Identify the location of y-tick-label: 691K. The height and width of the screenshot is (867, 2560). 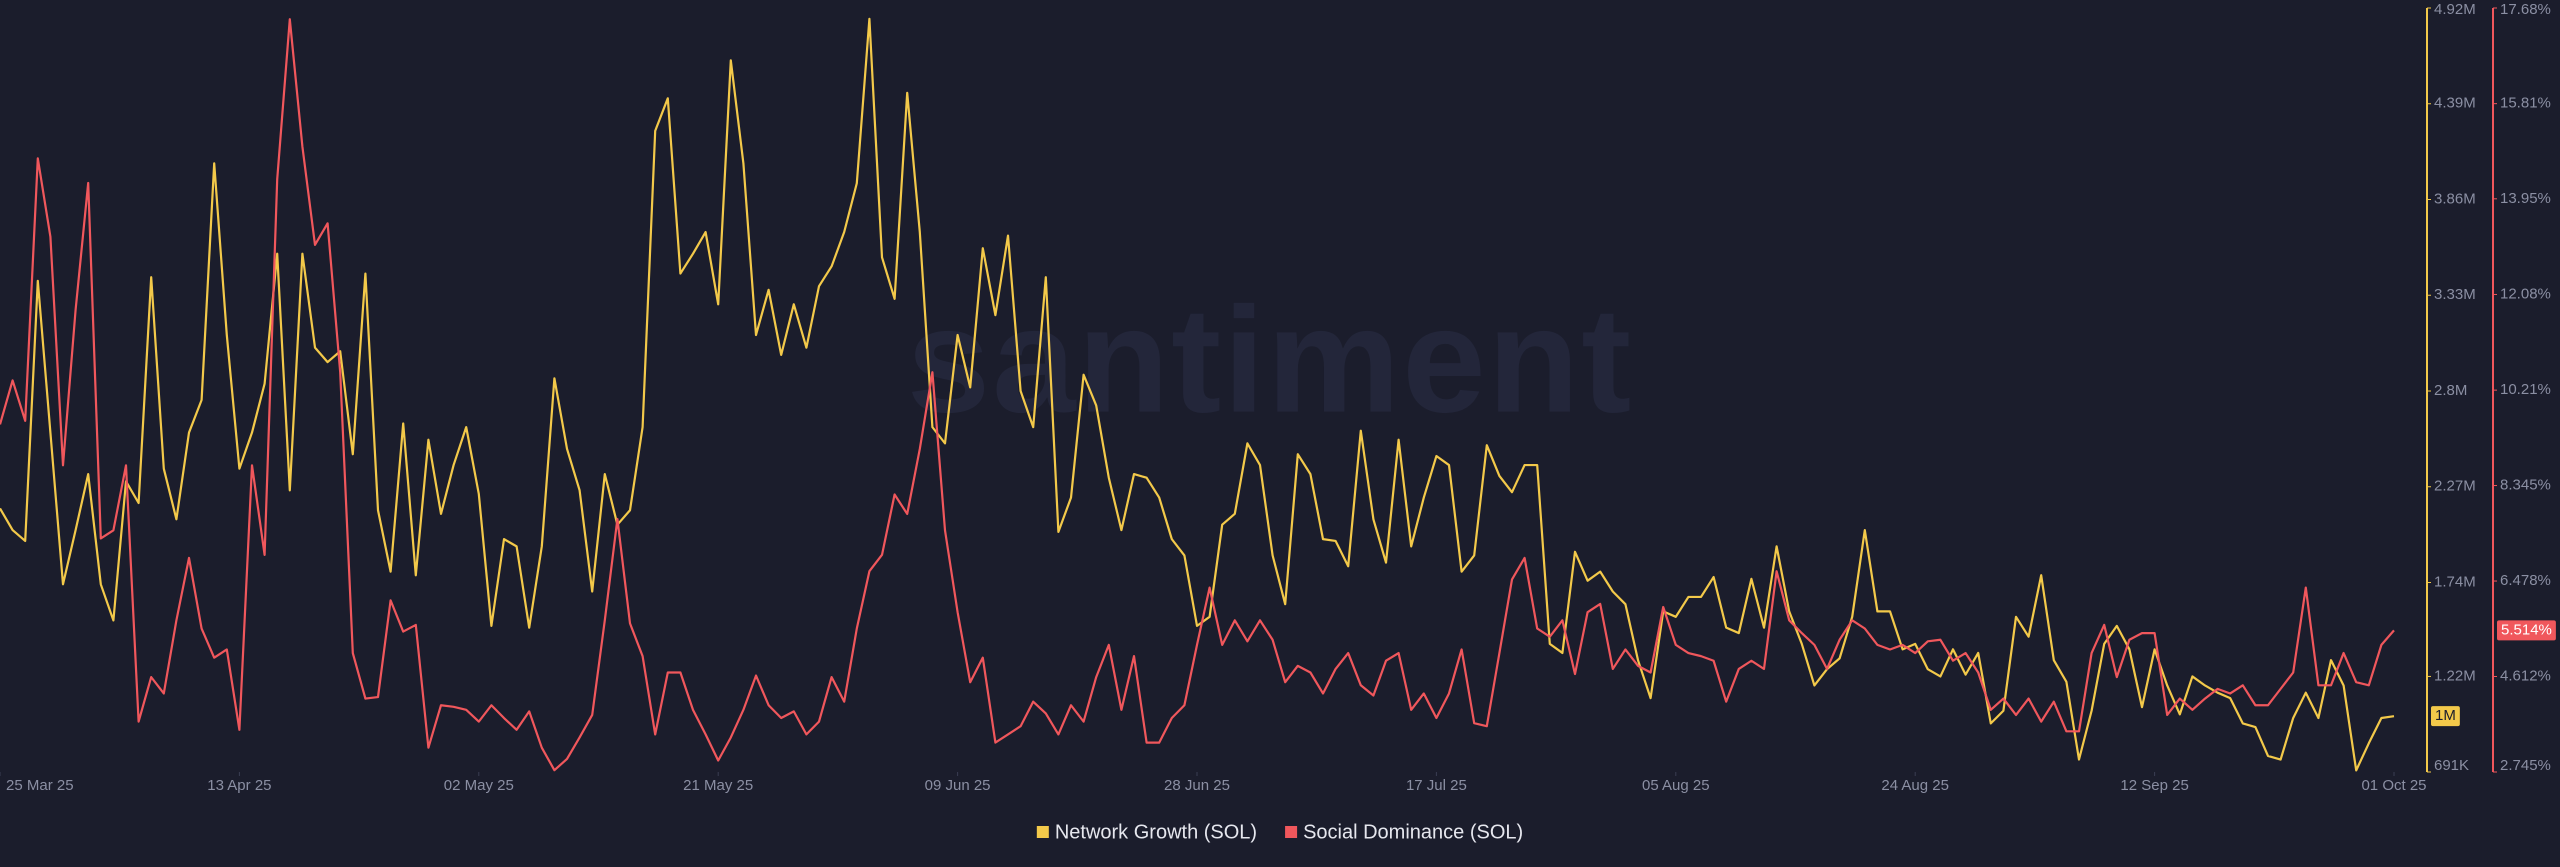
(2451, 765).